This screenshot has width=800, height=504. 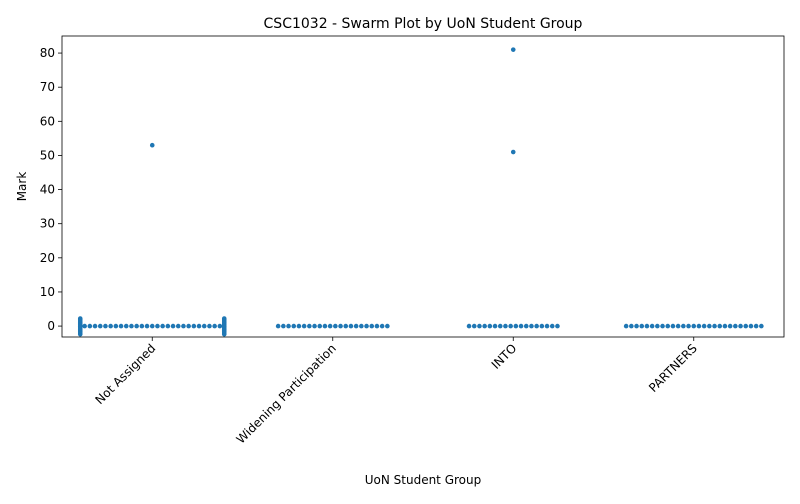 What do you see at coordinates (47, 87) in the screenshot?
I see `y-tick-label: 70` at bounding box center [47, 87].